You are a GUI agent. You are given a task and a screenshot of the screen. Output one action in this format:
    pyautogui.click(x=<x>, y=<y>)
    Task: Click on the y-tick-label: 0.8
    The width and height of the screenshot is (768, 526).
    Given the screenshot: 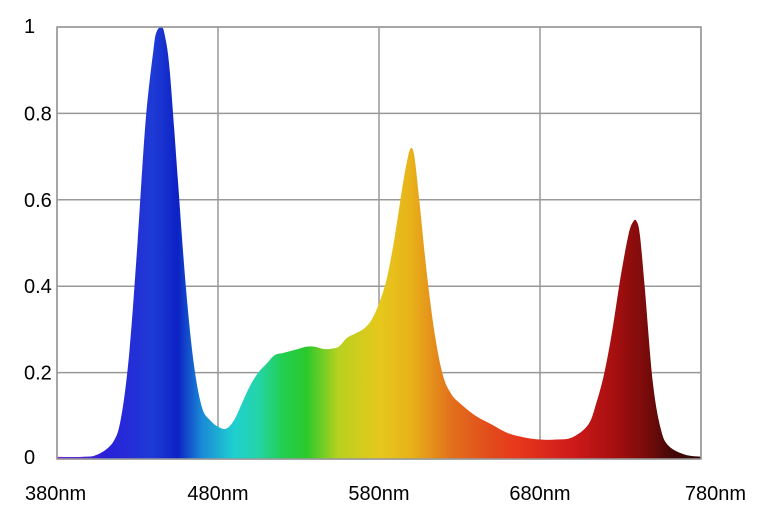 What is the action you would take?
    pyautogui.click(x=38, y=114)
    